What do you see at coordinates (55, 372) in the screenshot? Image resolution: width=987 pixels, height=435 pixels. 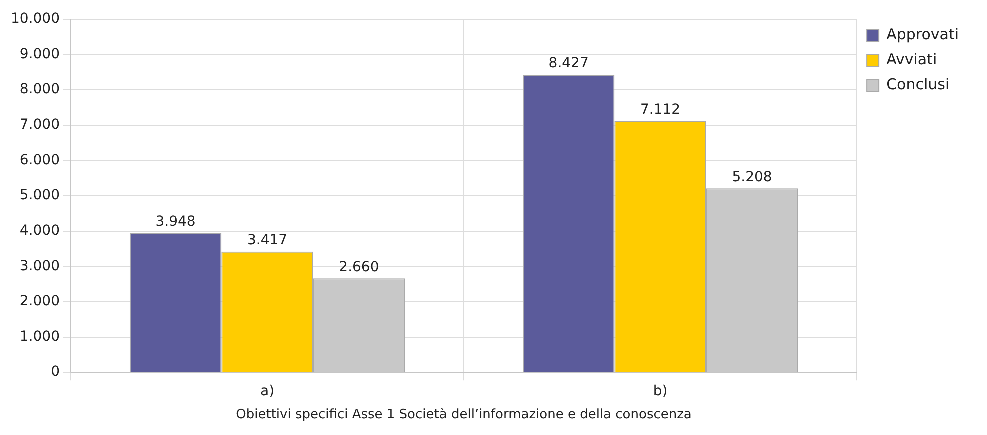 I see `y-tick-label: 0` at bounding box center [55, 372].